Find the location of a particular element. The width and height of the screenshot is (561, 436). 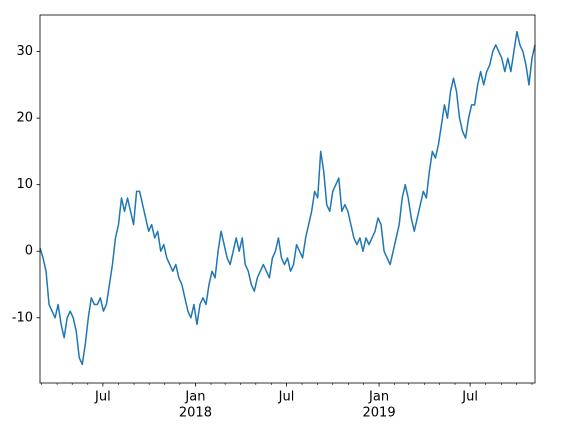

y-tick-label: -10 is located at coordinates (22, 317).